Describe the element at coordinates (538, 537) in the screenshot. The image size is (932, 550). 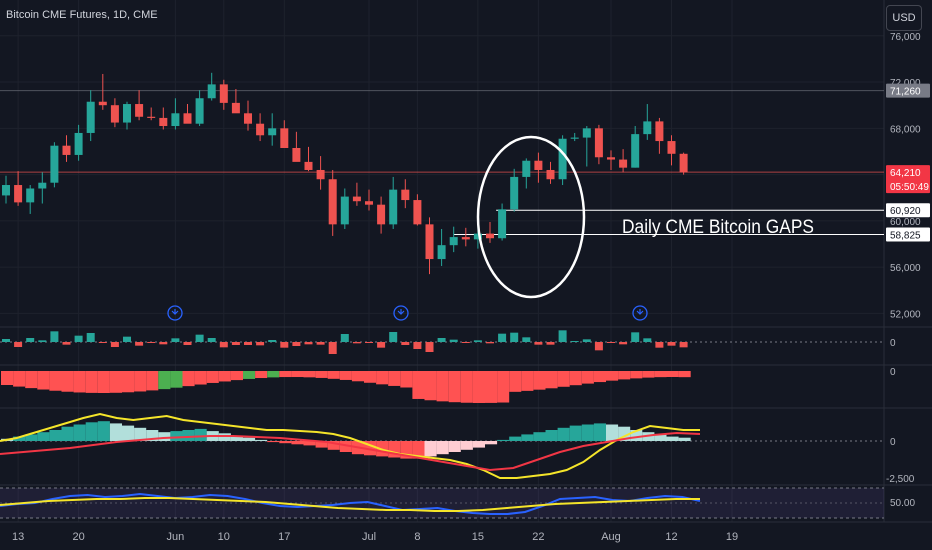
I see `time-axis-label: 22` at that location.